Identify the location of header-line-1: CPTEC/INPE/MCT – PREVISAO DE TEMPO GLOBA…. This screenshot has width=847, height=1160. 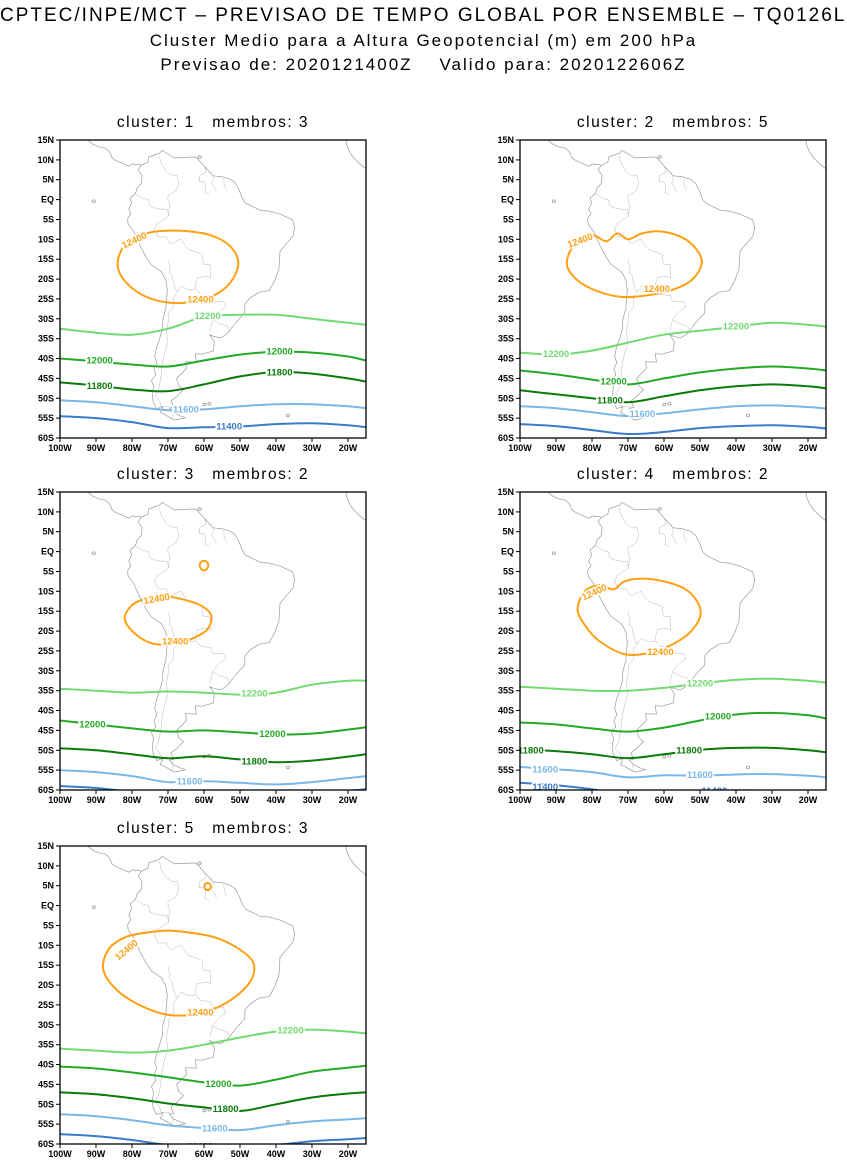
(423, 15).